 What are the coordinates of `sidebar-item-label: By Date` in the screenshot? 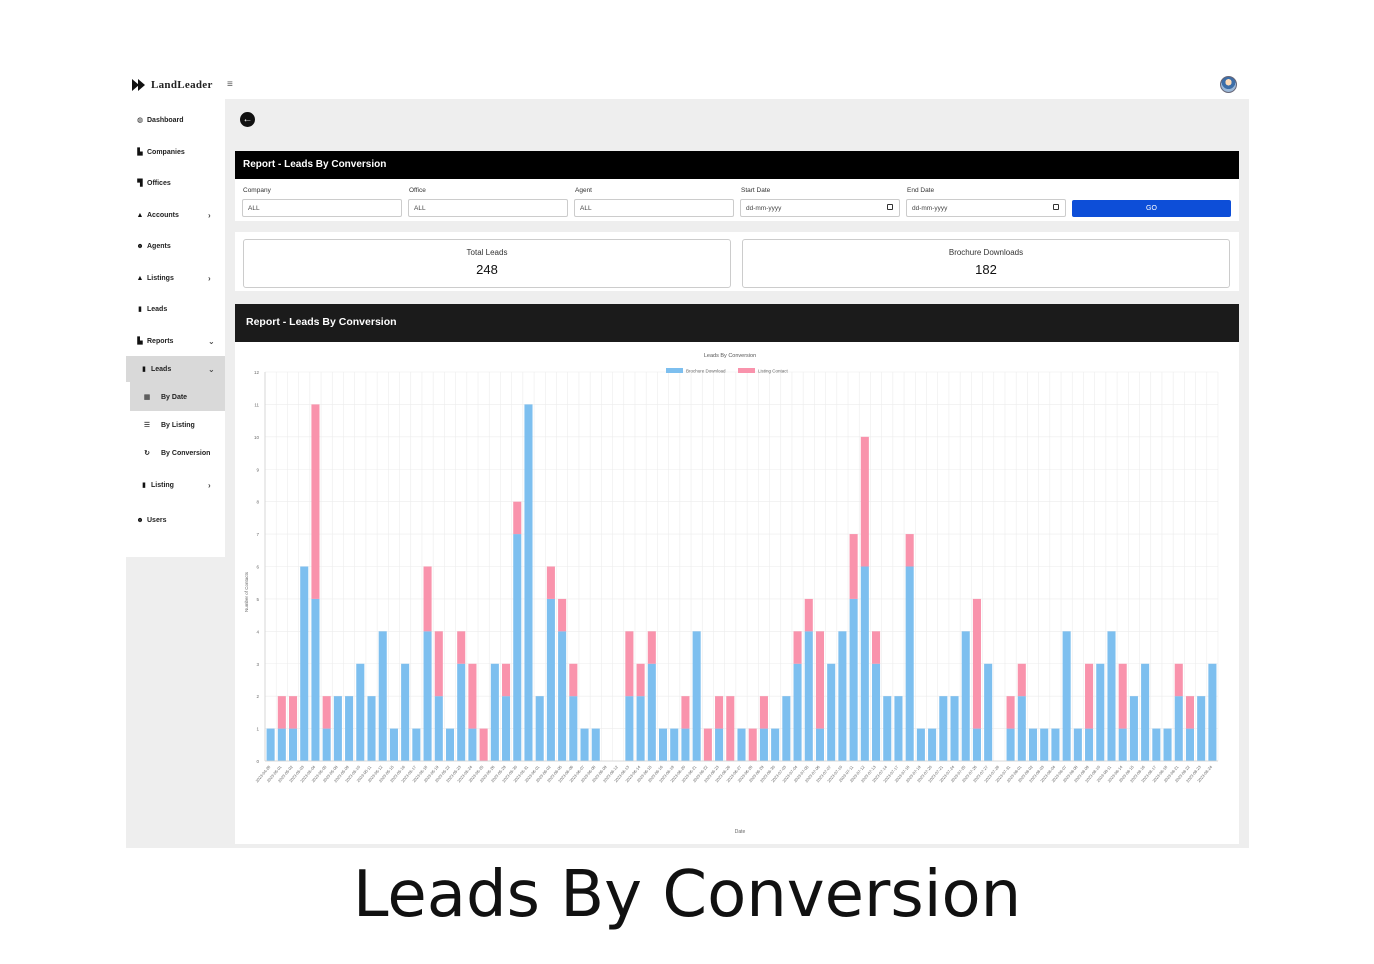 It's located at (174, 397).